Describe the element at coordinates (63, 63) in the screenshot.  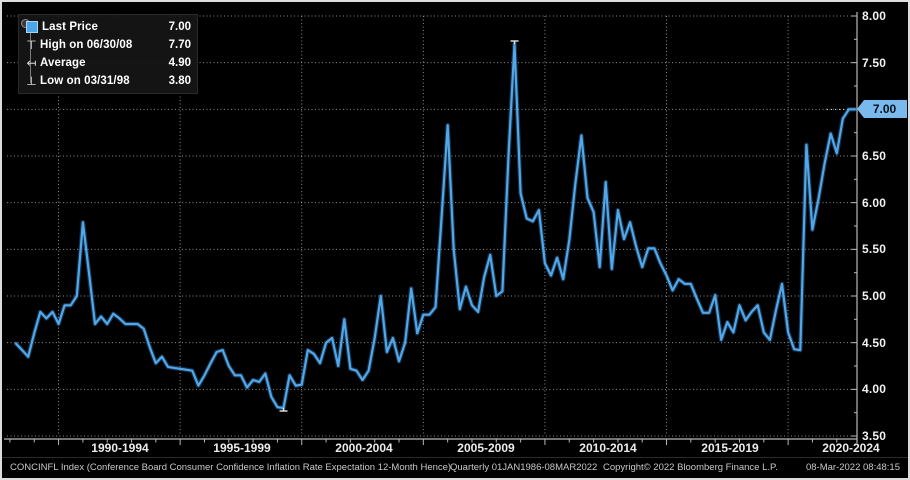
I see `legend-label: Average` at that location.